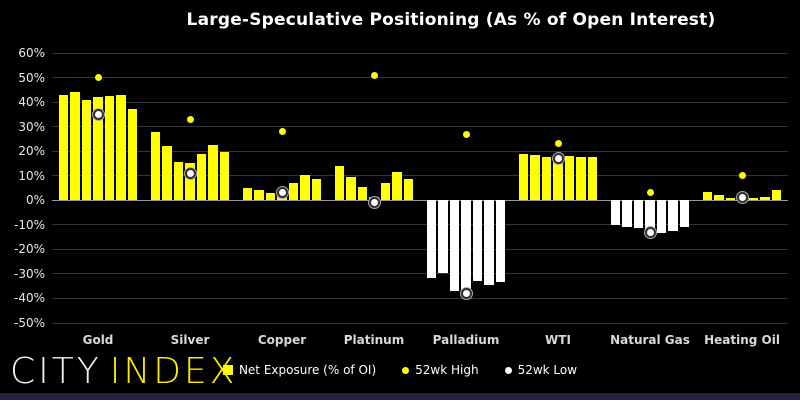 The width and height of the screenshot is (800, 400). Describe the element at coordinates (307, 370) in the screenshot. I see `legend-label: Net Exposure (% of OI)` at that location.